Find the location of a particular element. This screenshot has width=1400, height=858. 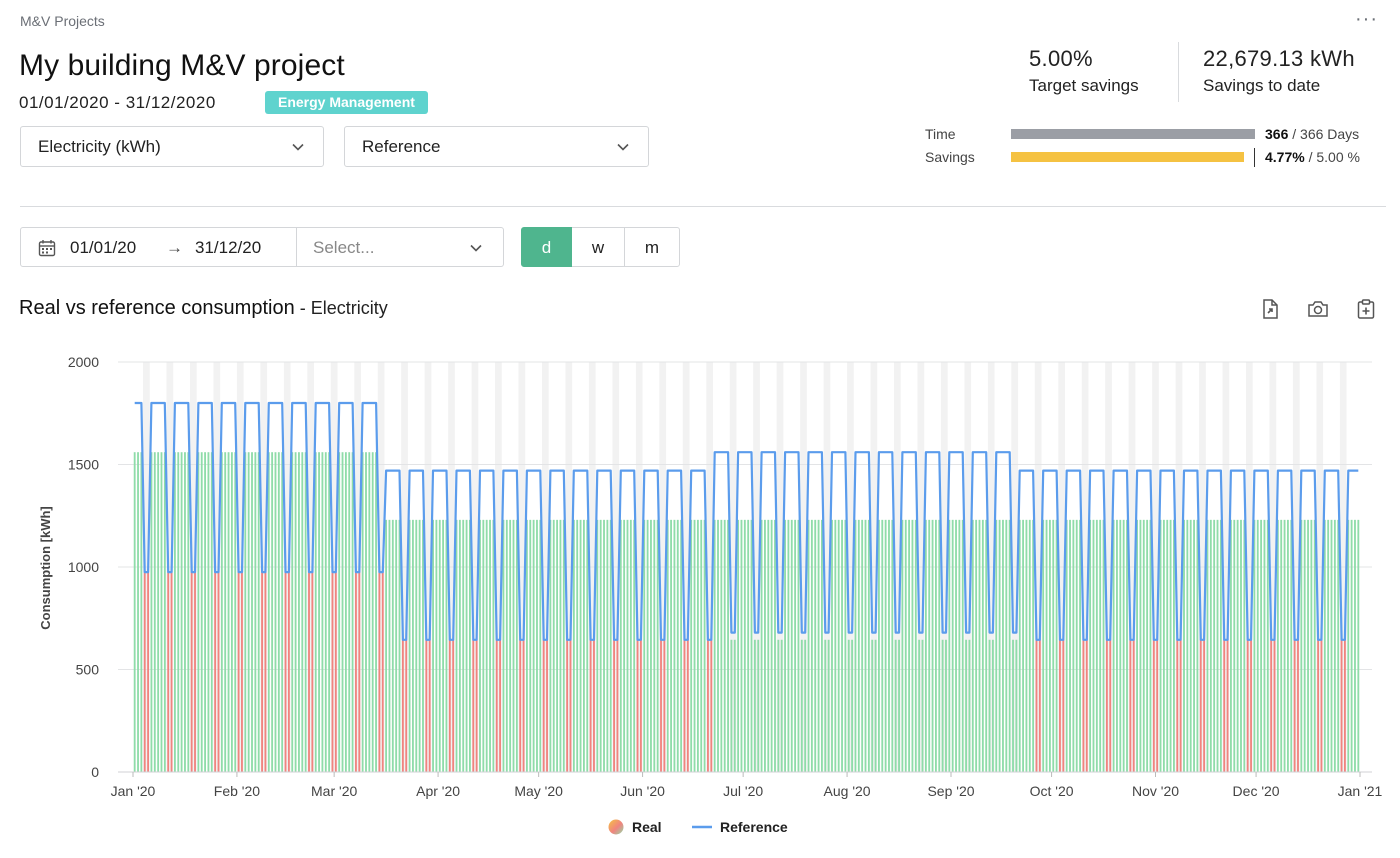

time-progress-text: 366 / 366 Days is located at coordinates (1312, 134).